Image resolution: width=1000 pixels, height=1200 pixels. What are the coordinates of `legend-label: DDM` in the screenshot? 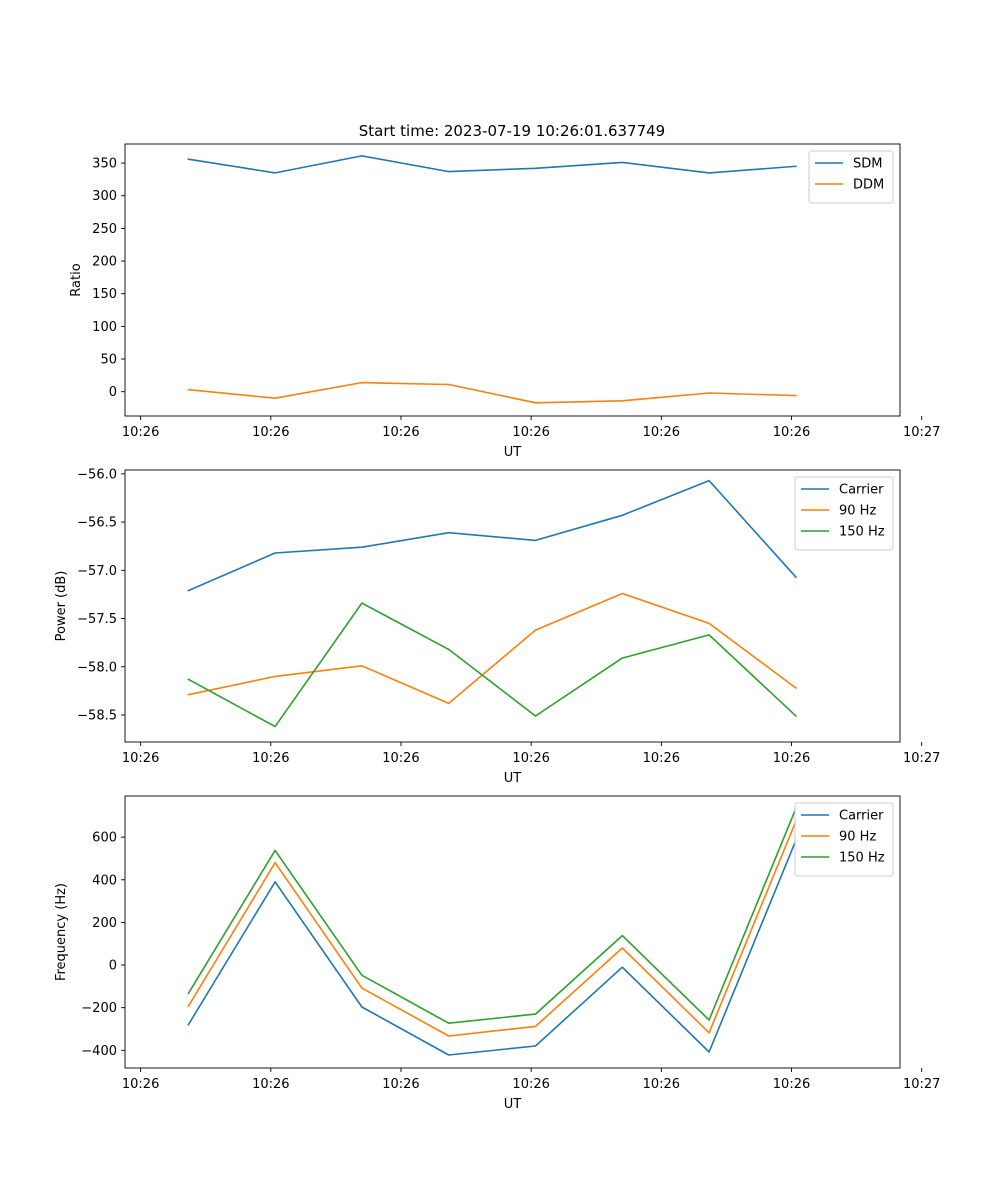 It's located at (868, 185).